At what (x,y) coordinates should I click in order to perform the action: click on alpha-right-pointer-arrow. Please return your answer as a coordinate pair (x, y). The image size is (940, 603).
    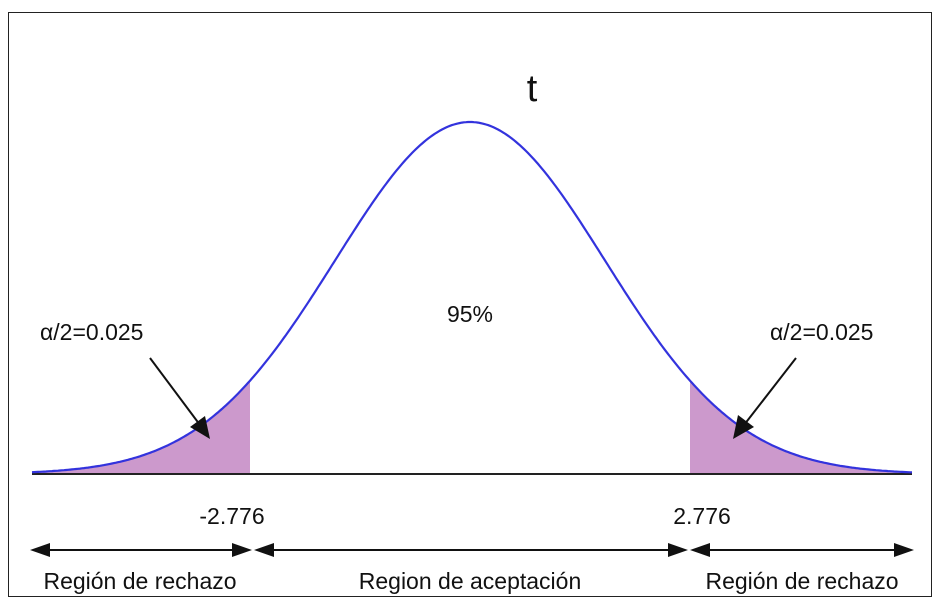
    Looking at the image, I should click on (765, 398).